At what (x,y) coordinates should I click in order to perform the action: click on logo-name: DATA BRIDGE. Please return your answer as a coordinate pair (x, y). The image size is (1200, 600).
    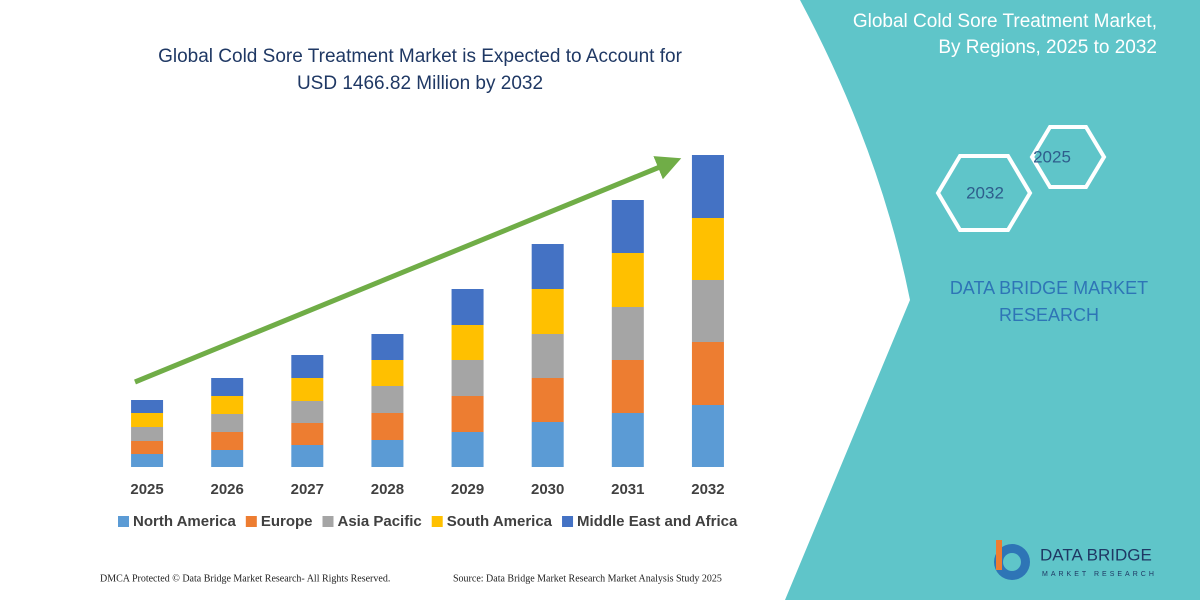
    Looking at the image, I should click on (1096, 554).